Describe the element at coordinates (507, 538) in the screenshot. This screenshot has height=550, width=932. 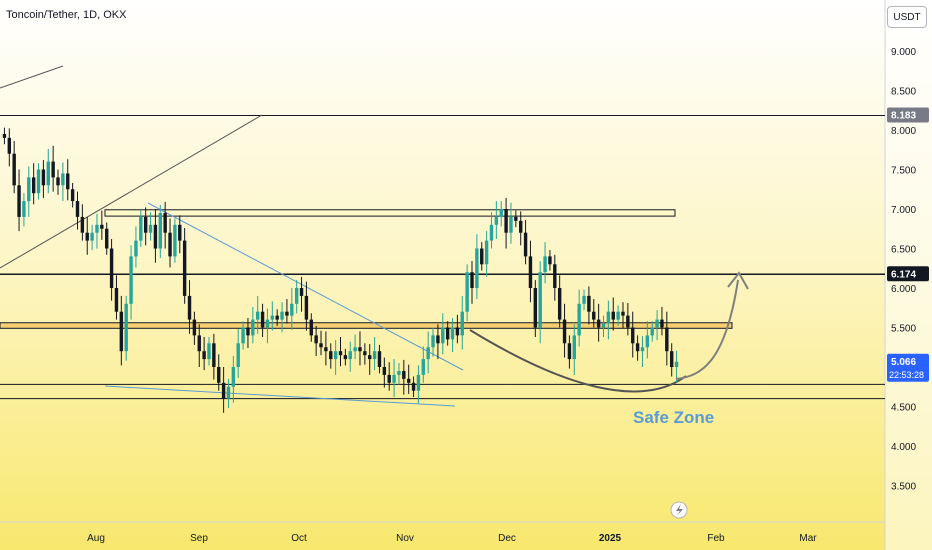
I see `x-tick-label: Dec` at that location.